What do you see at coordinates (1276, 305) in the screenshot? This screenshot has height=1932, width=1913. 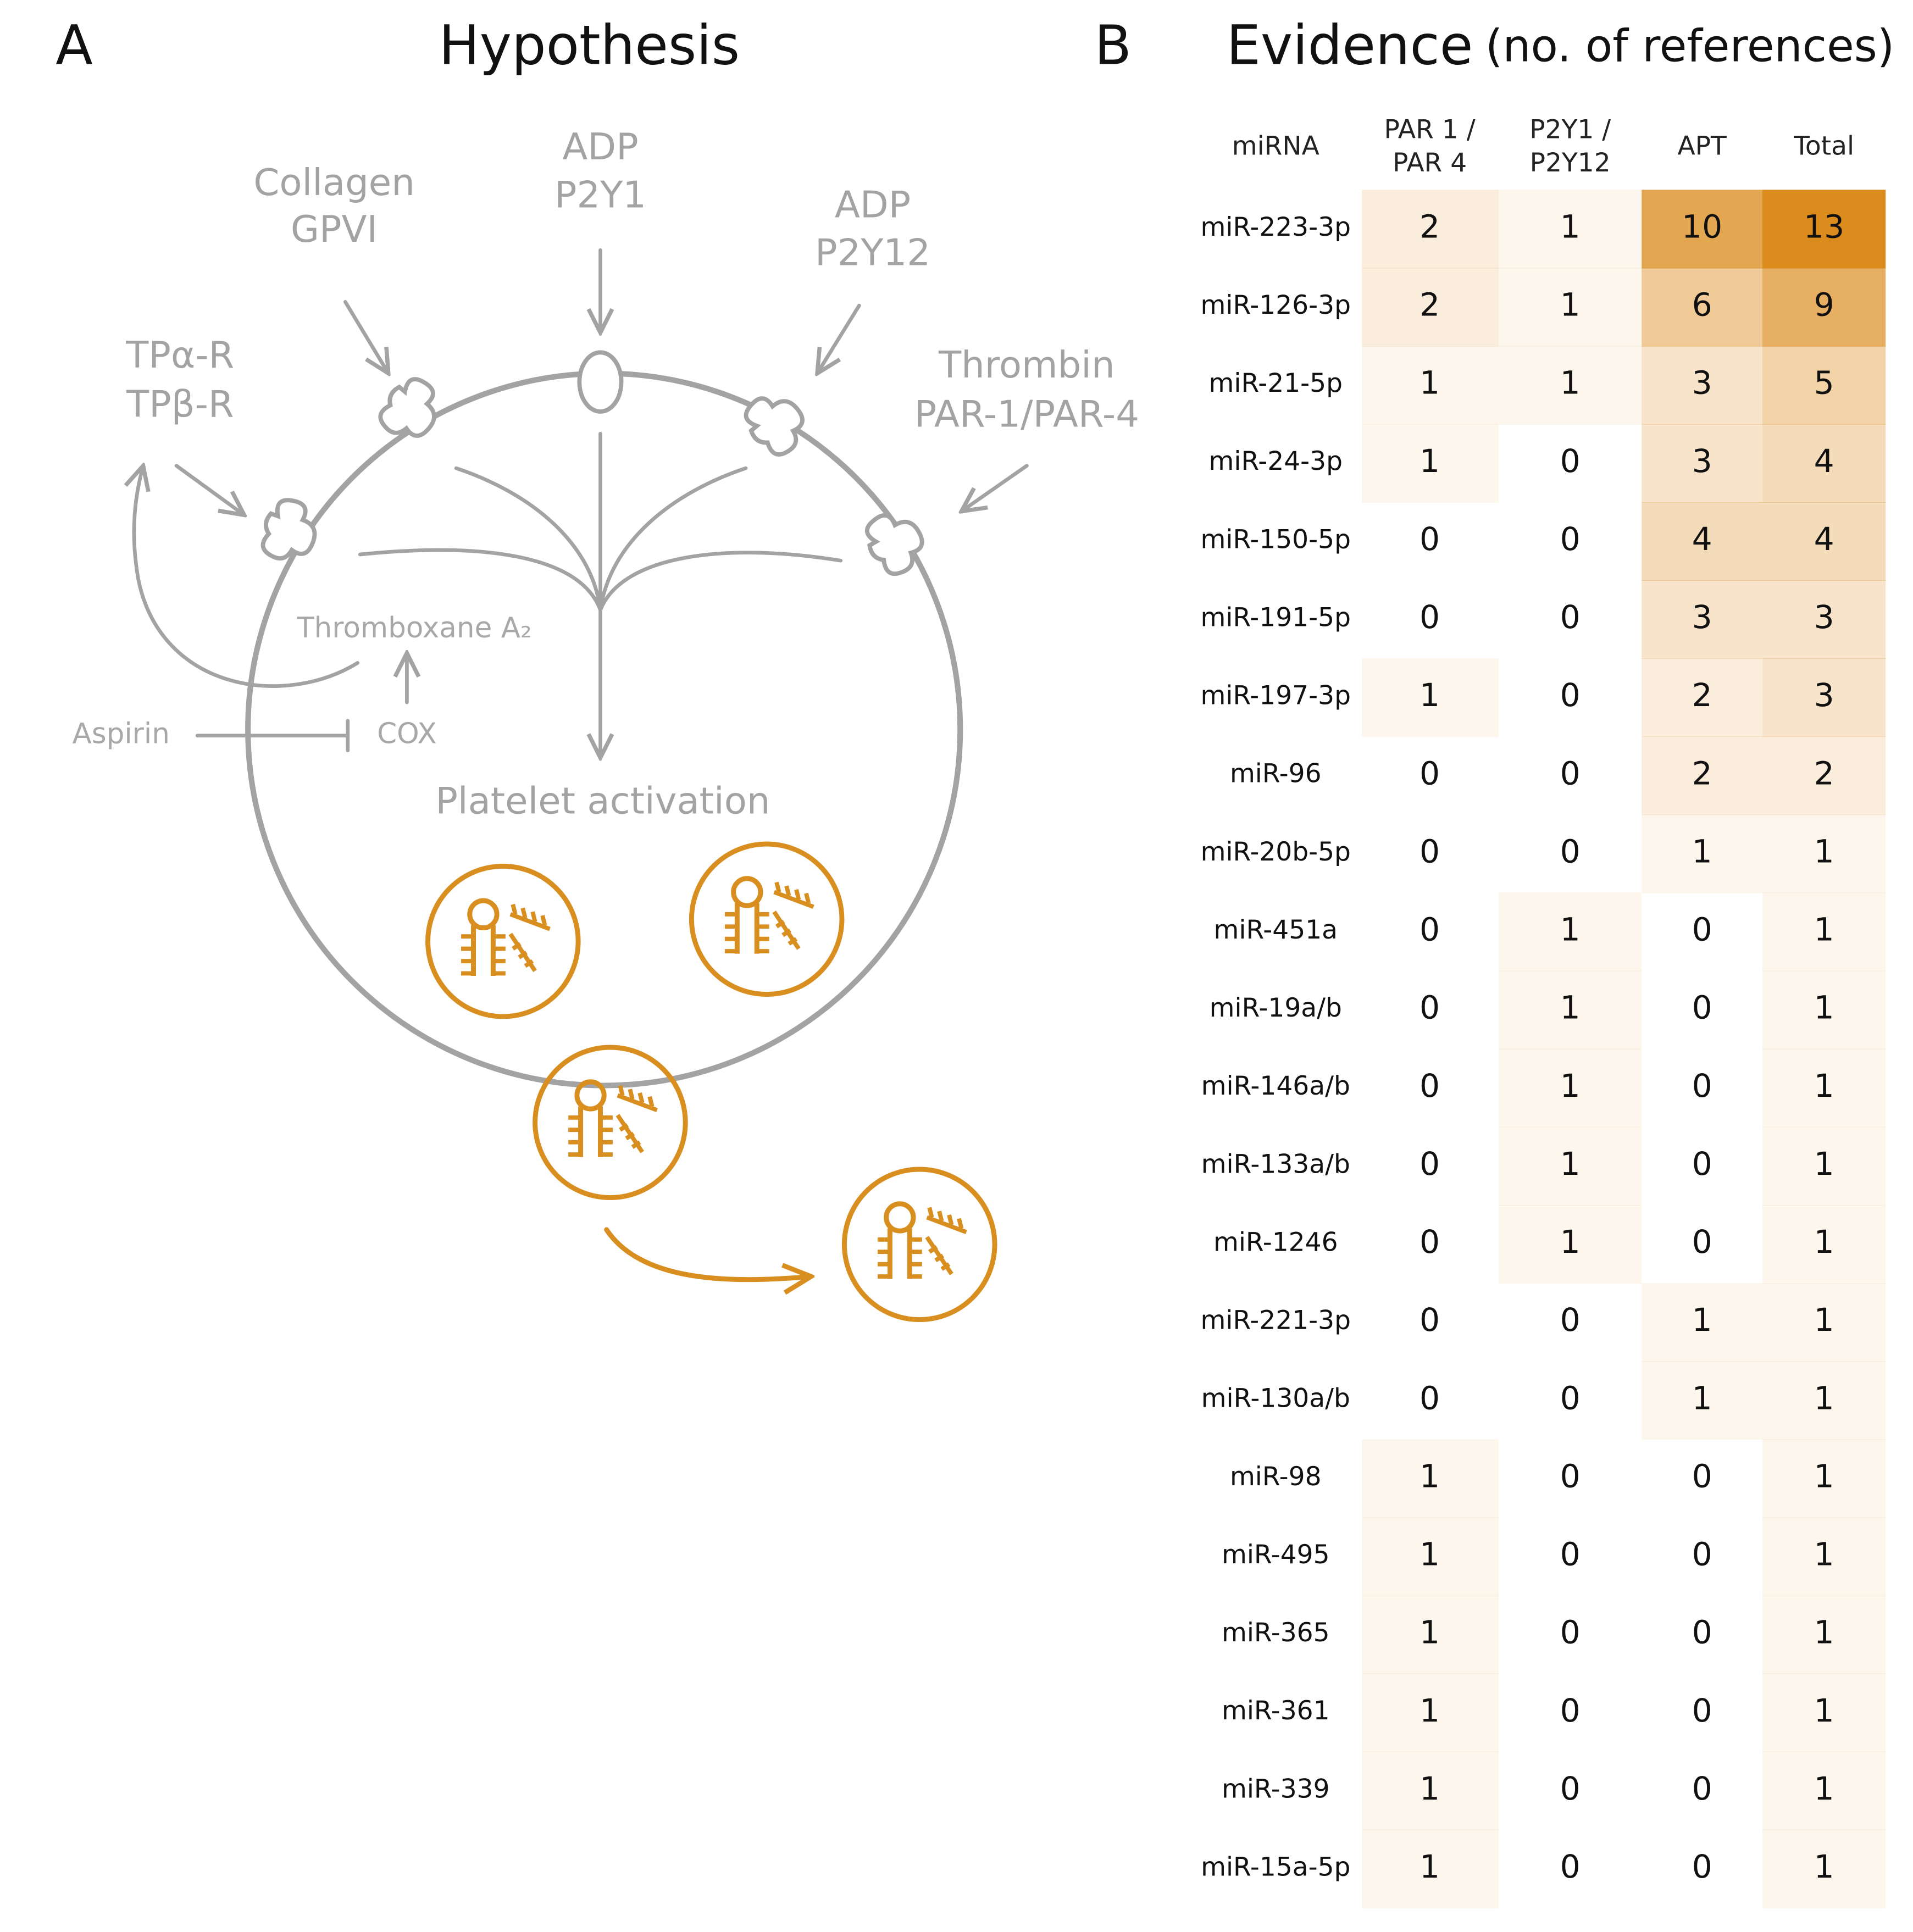 I see `row-label: miR-126-3p` at bounding box center [1276, 305].